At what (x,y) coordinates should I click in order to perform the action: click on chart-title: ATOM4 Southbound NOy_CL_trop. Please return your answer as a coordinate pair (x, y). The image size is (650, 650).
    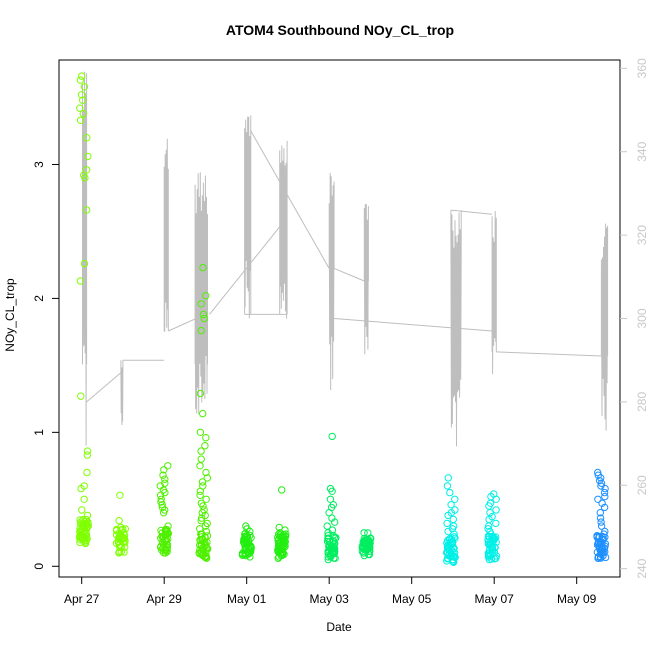
    Looking at the image, I should click on (340, 30).